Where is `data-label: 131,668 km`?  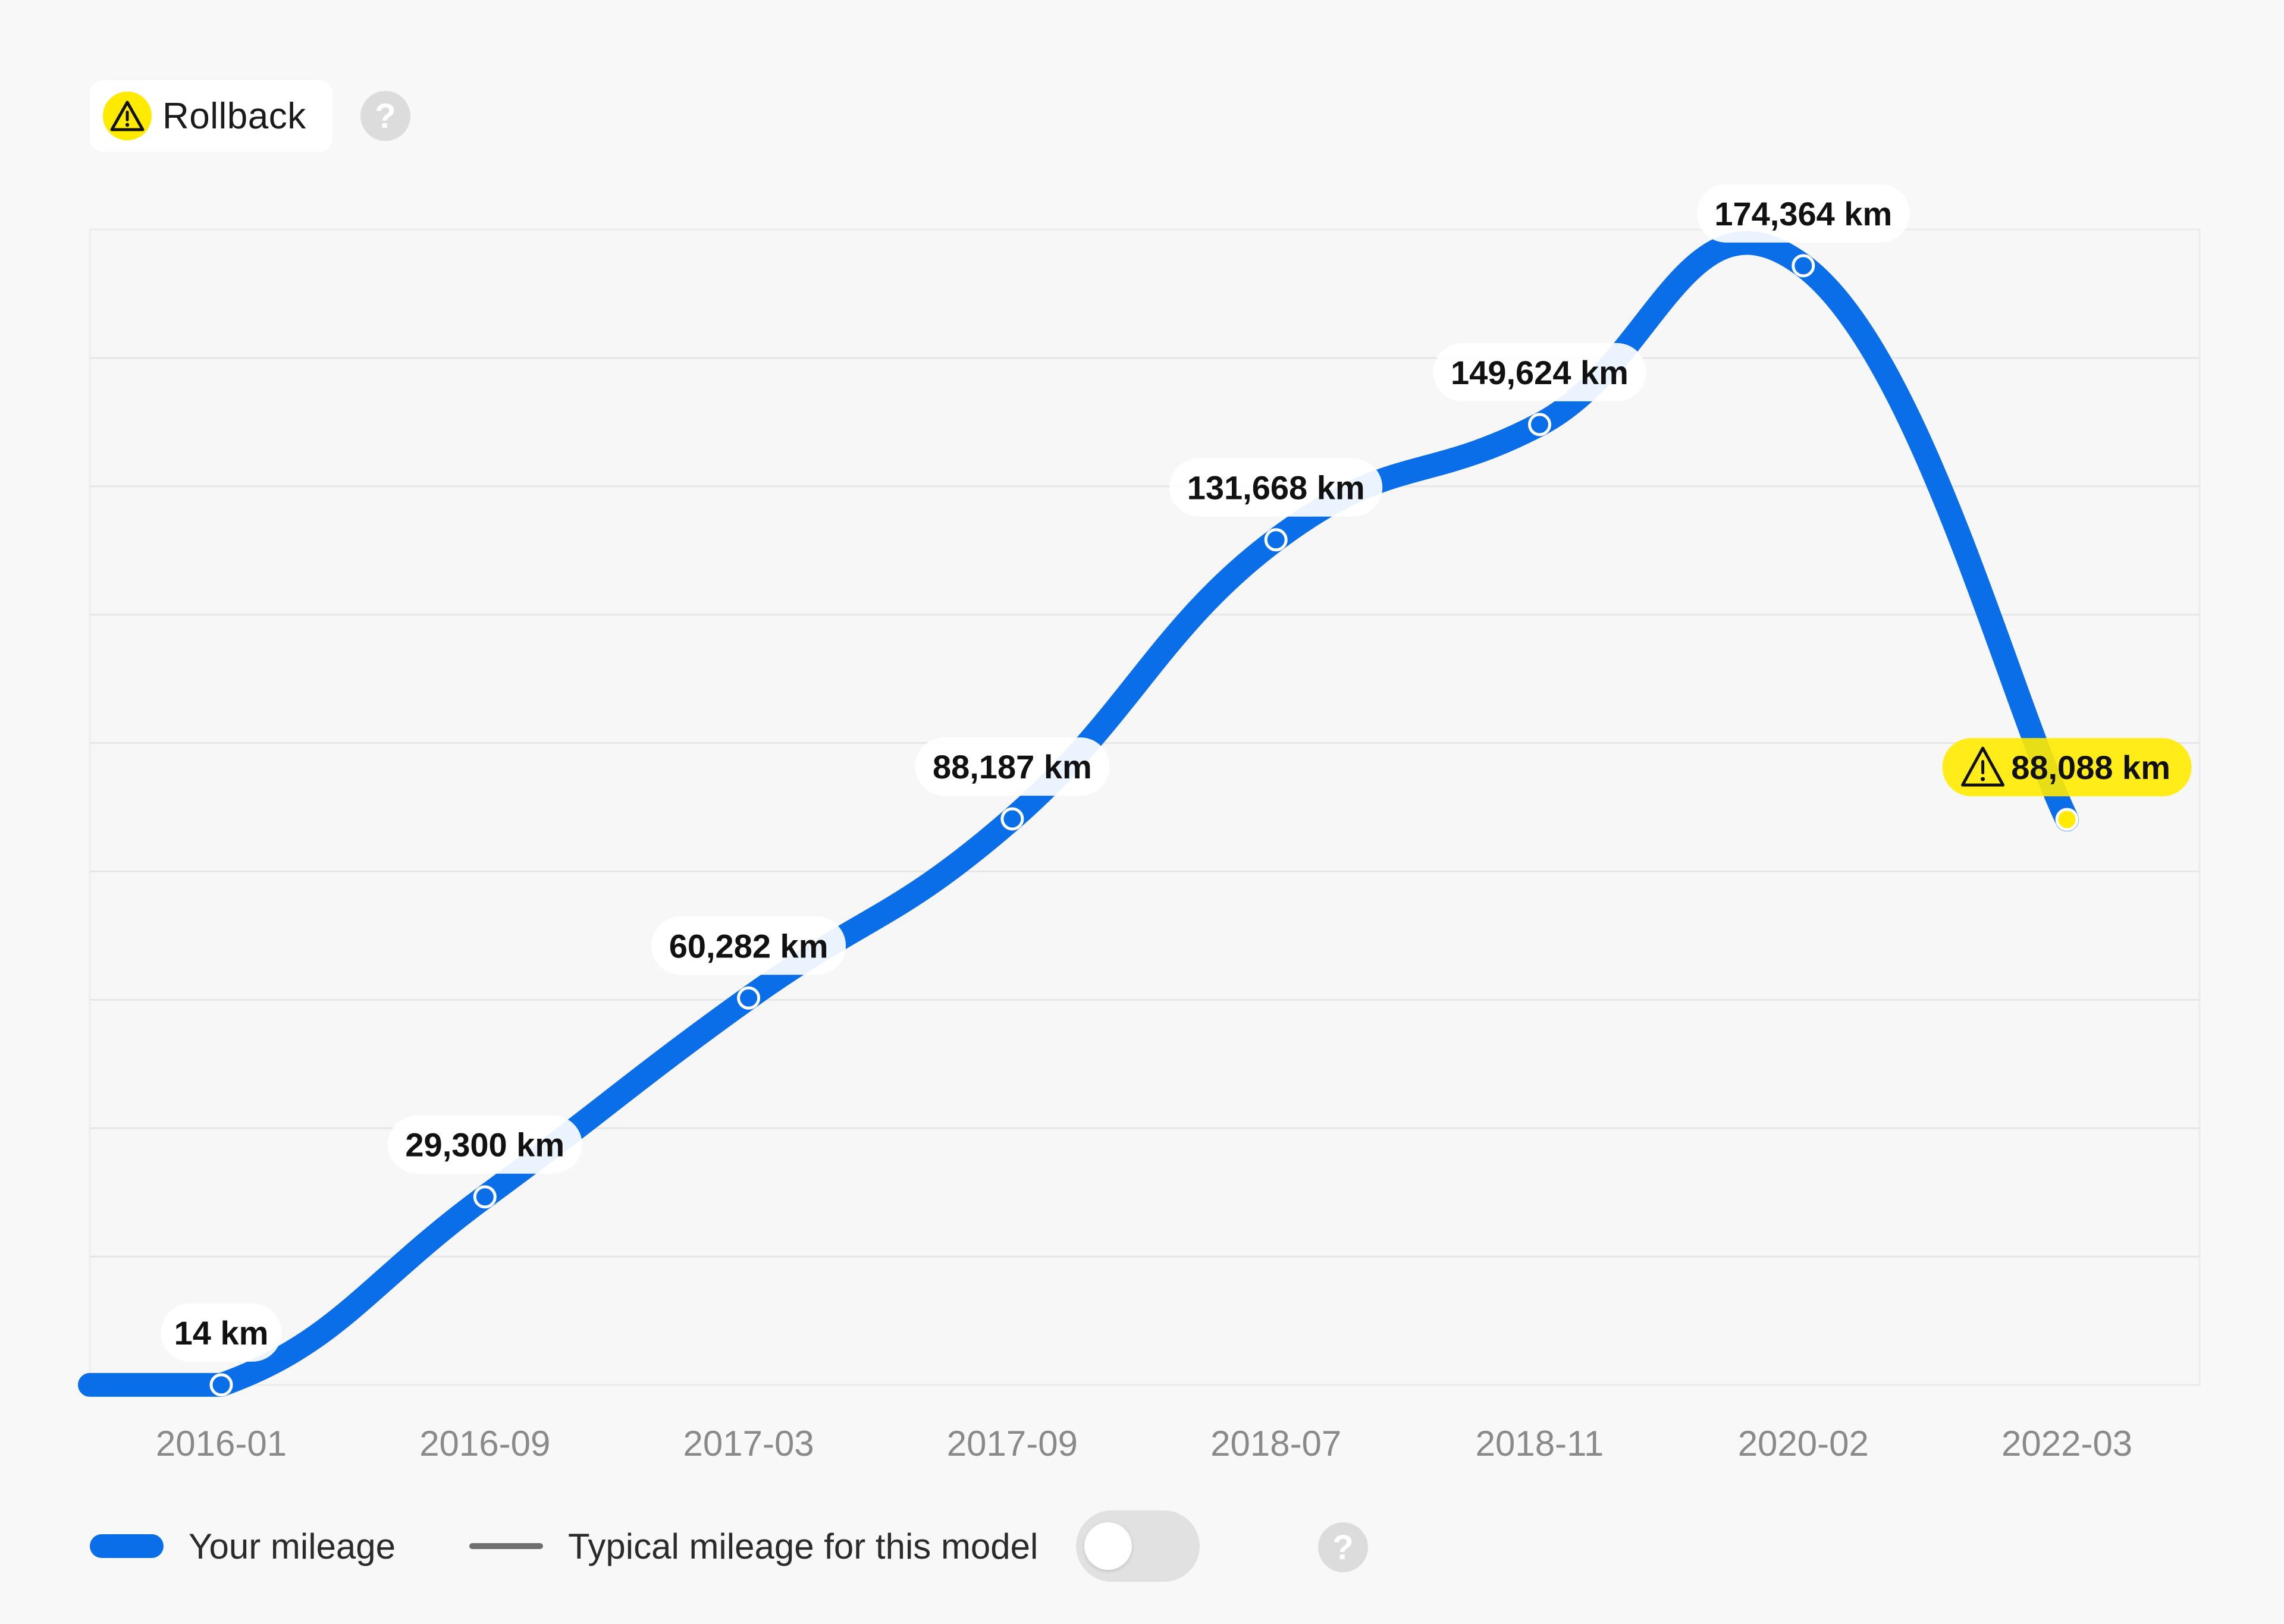 data-label: 131,668 km is located at coordinates (1276, 488).